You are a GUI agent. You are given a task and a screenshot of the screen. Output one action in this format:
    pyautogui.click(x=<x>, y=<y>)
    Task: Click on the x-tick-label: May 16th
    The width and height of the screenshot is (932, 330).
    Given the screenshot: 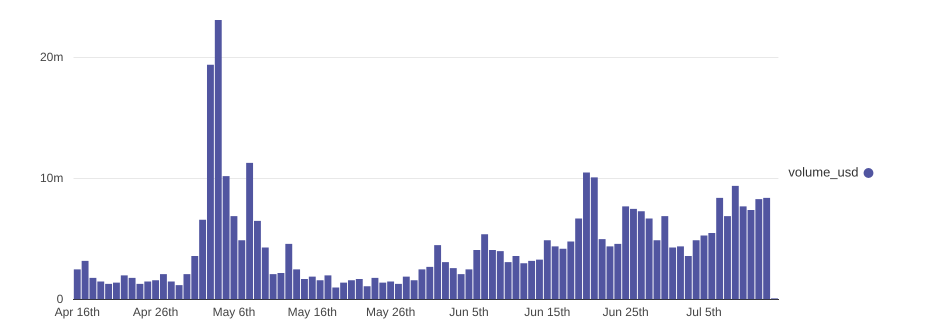 What is the action you would take?
    pyautogui.click(x=312, y=312)
    